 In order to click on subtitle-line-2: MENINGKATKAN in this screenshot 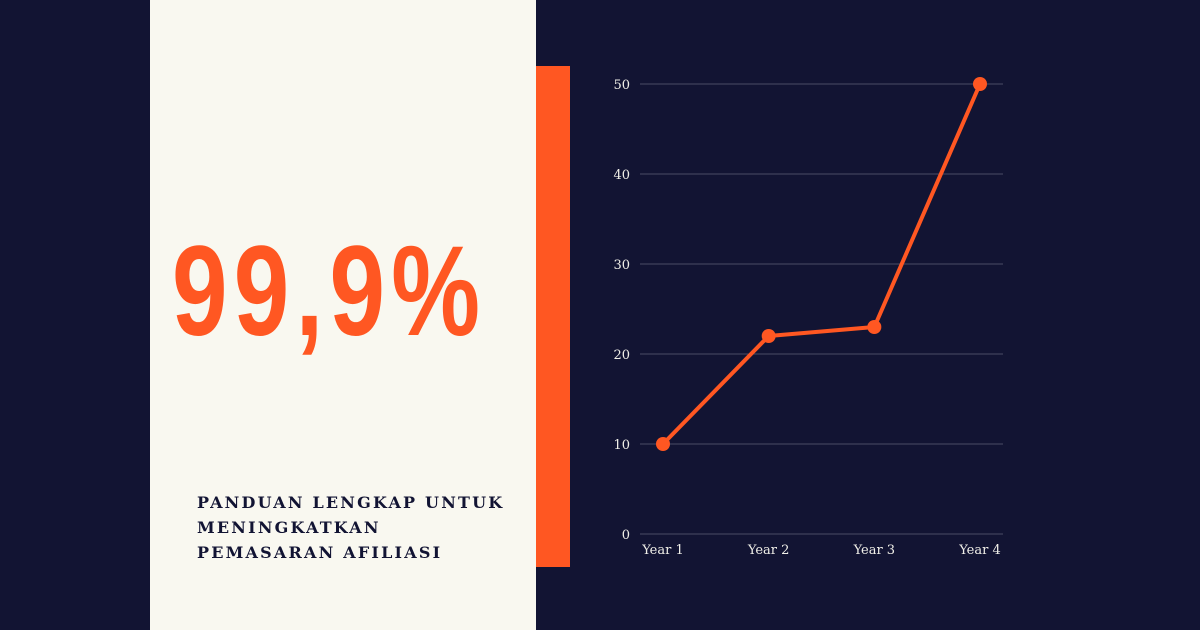, I will do `click(289, 527)`.